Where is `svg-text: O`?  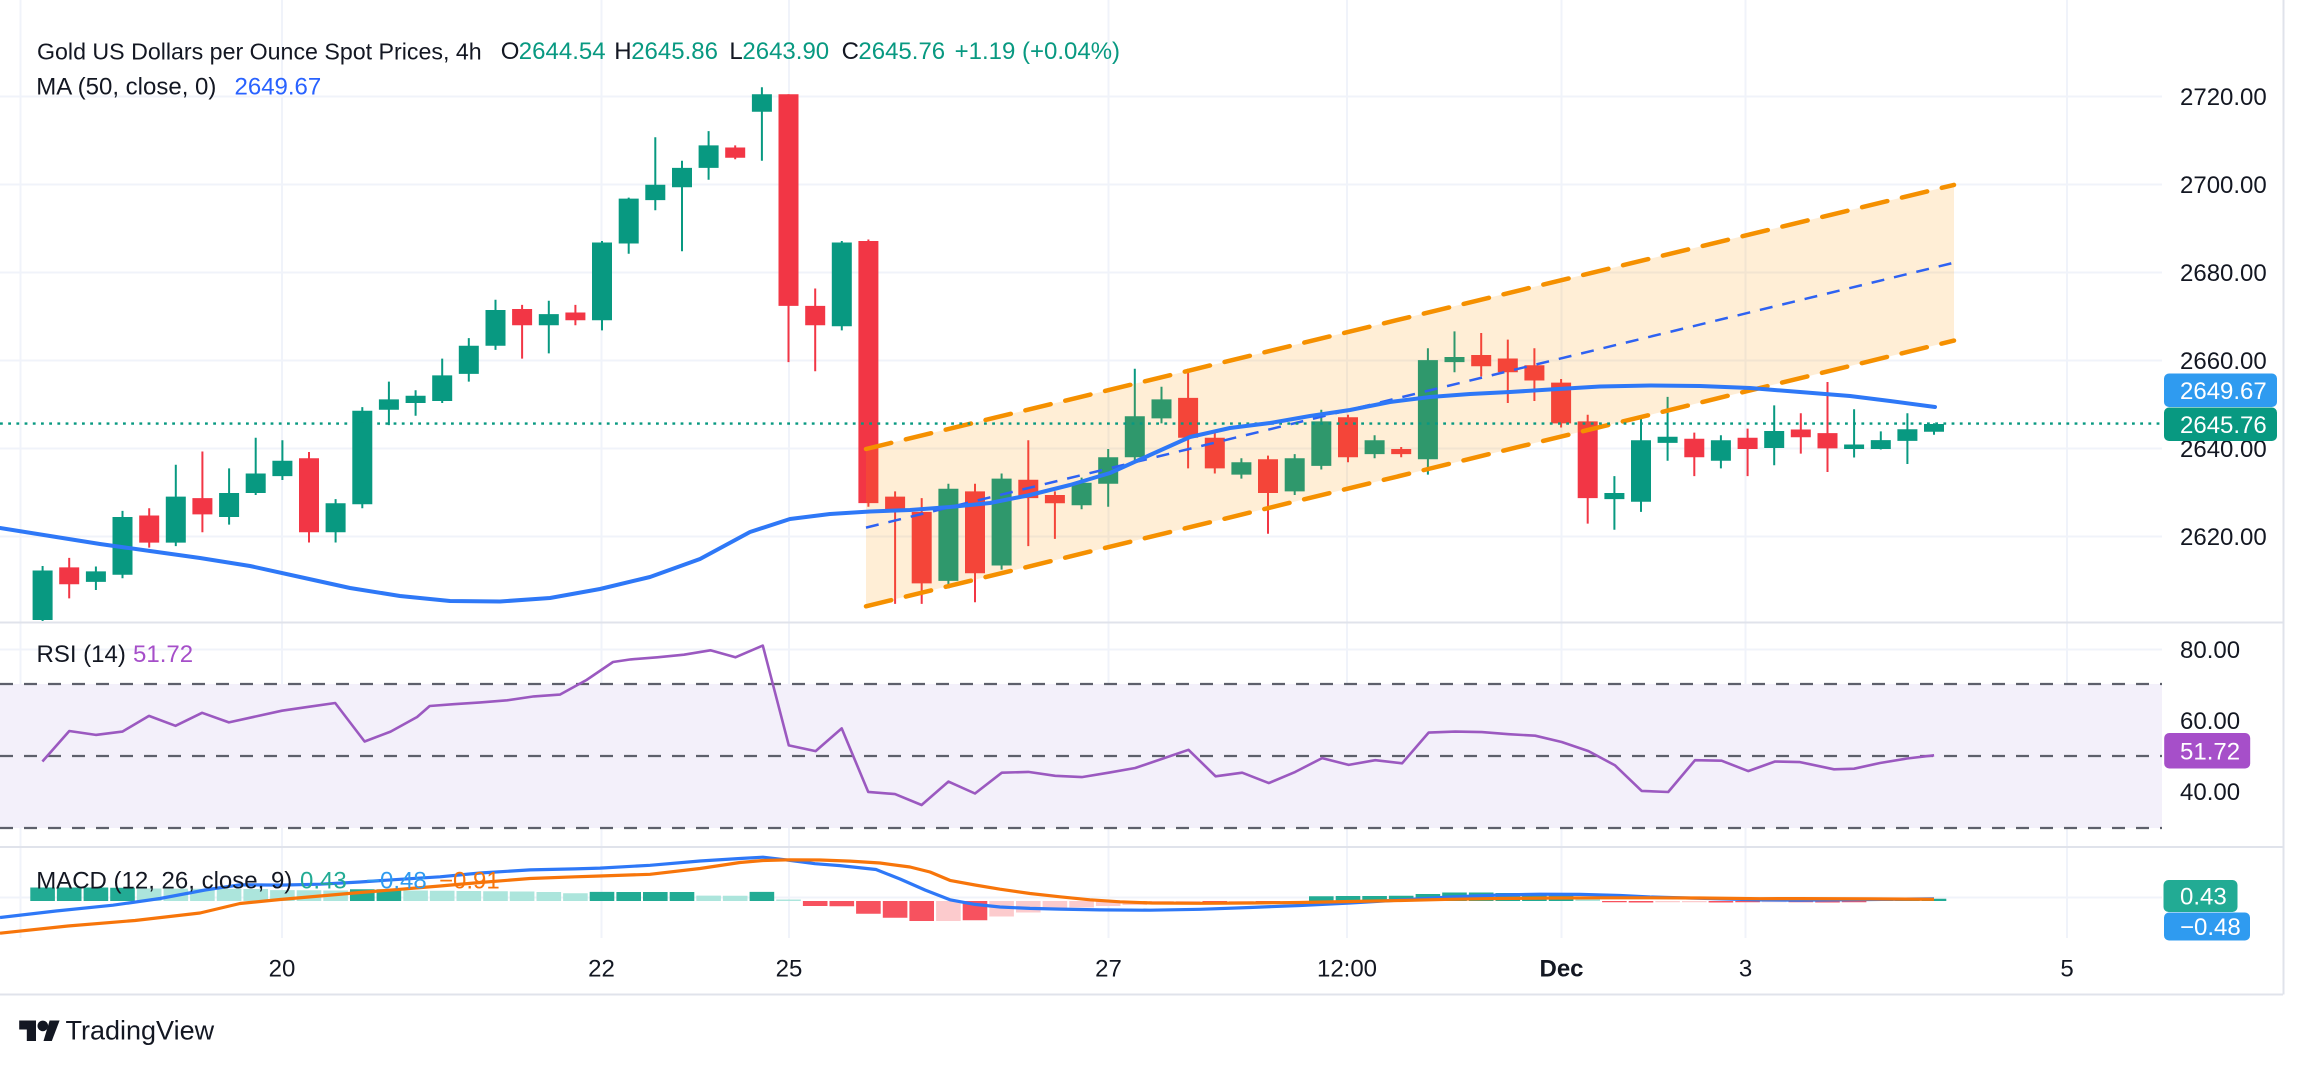
svg-text: O is located at coordinates (510, 51).